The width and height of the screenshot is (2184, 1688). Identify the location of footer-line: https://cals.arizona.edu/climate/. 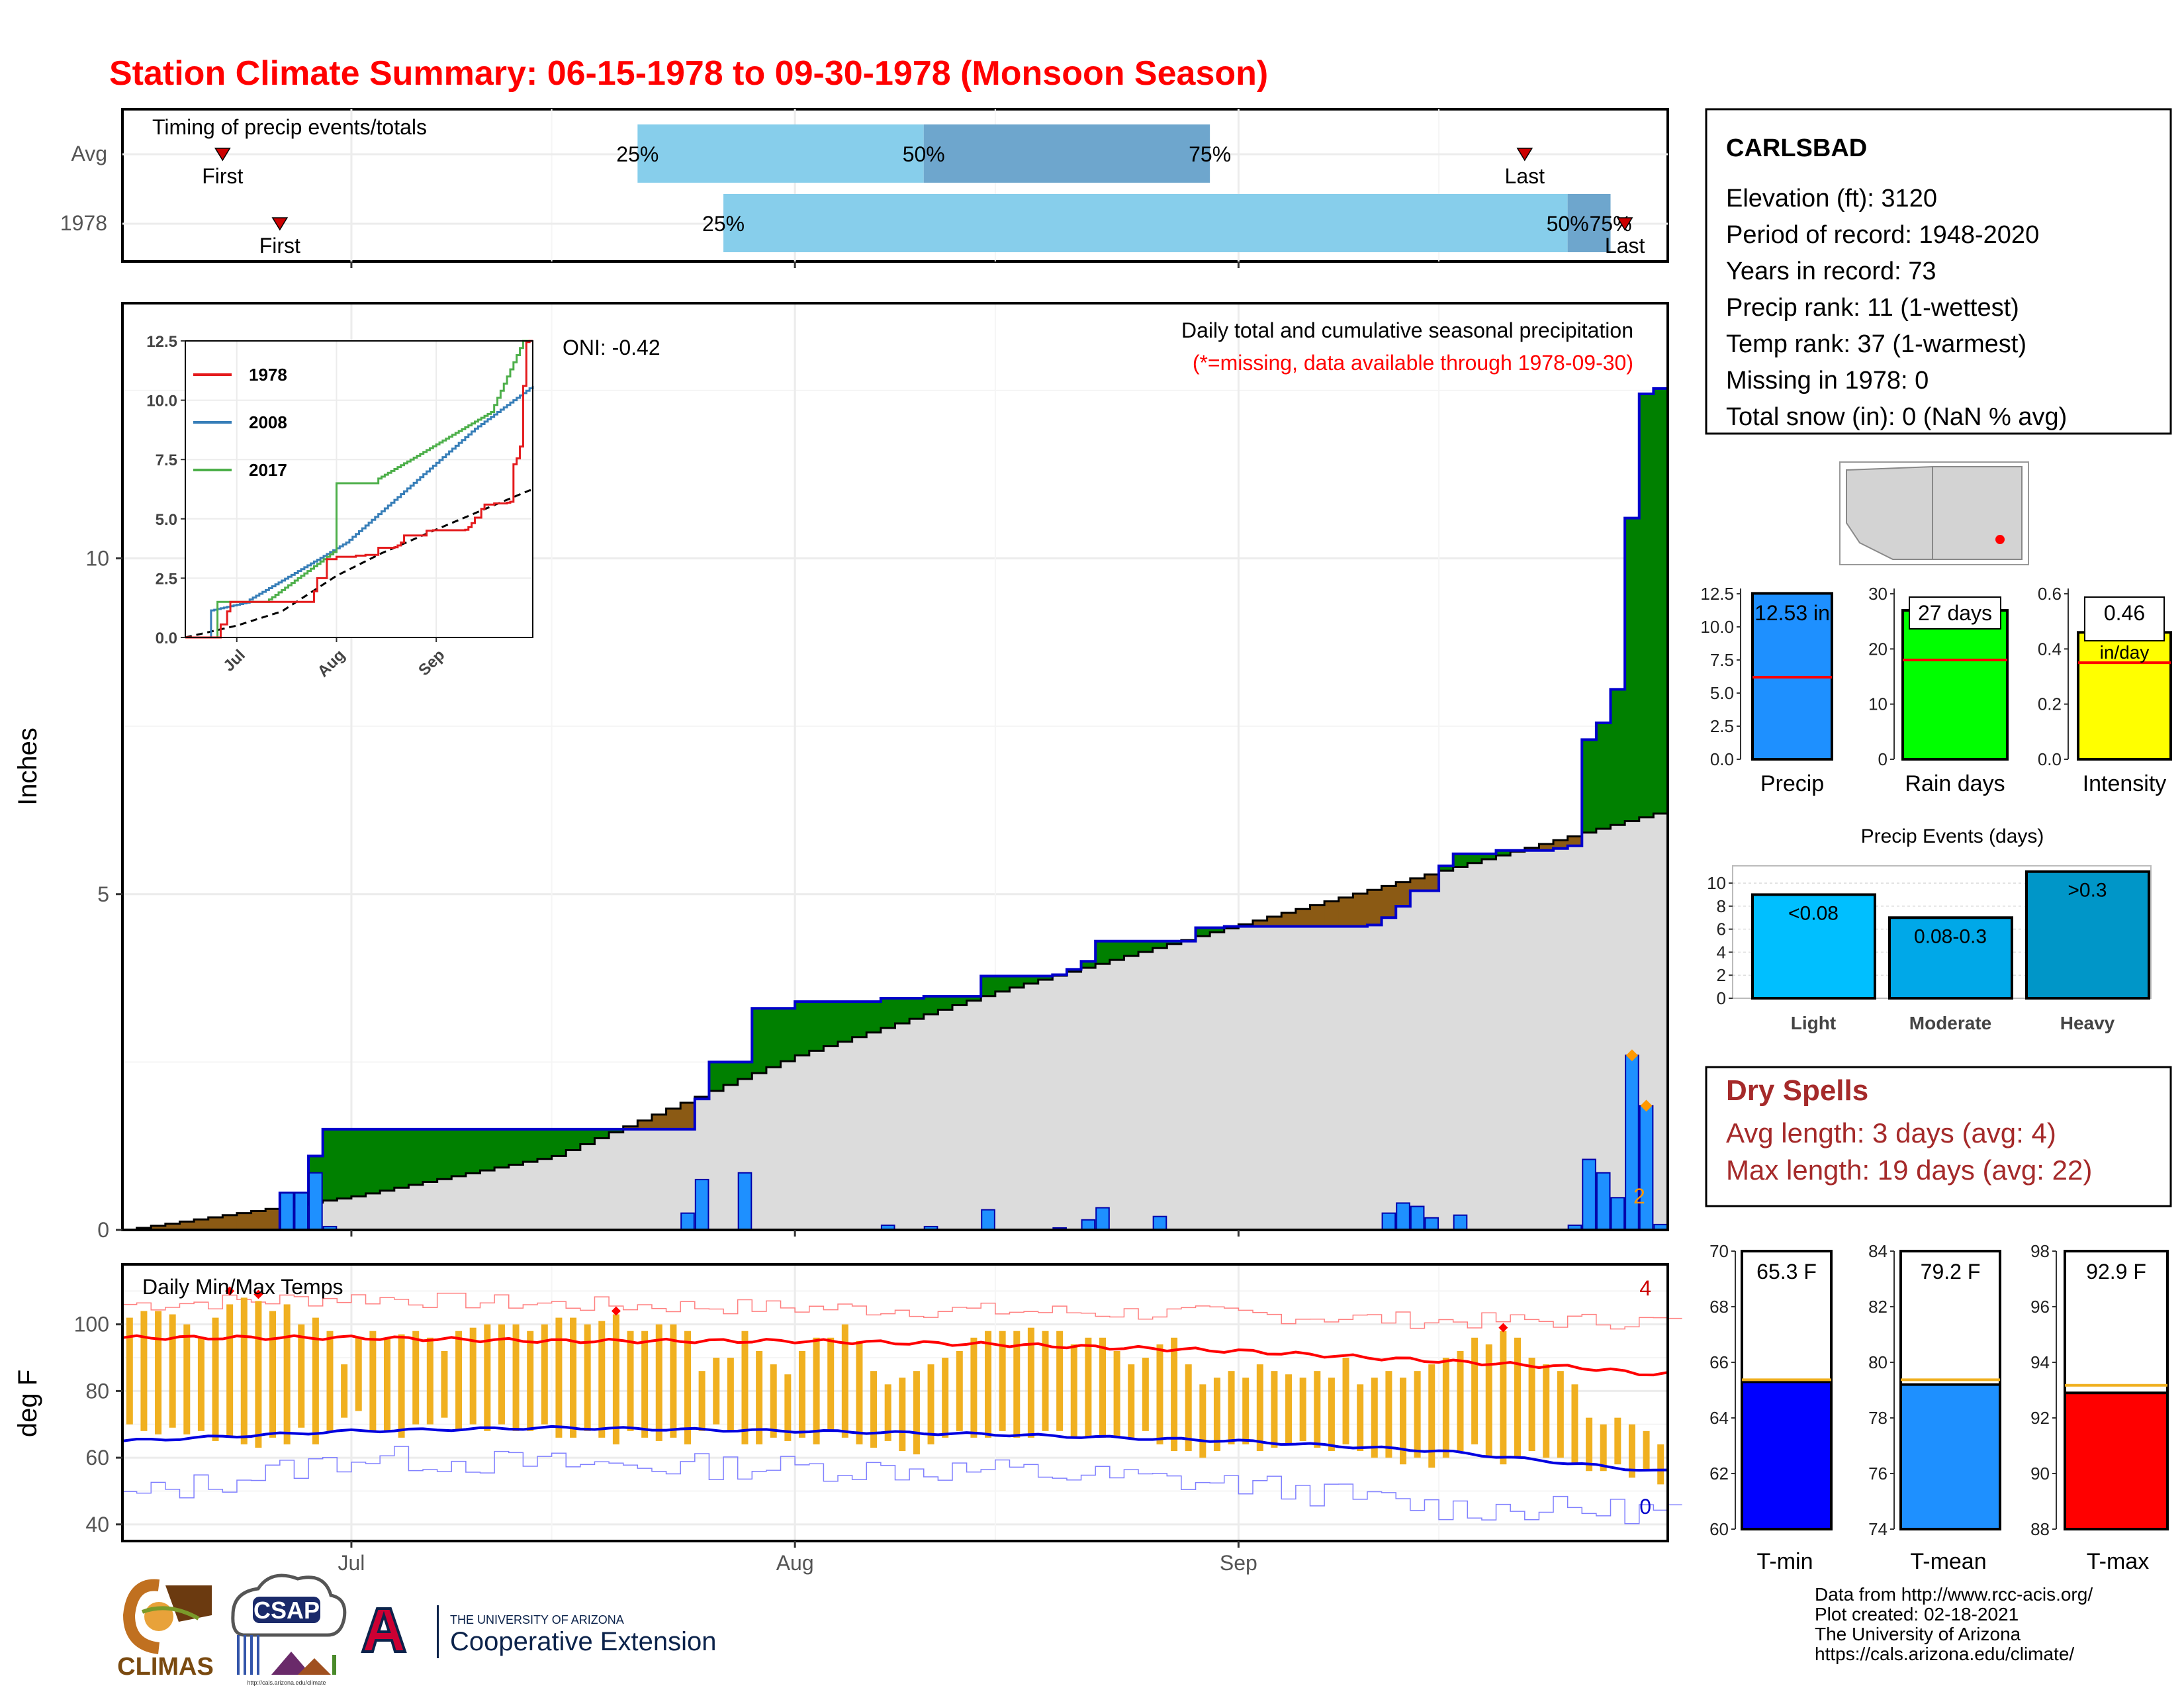
(1945, 1654).